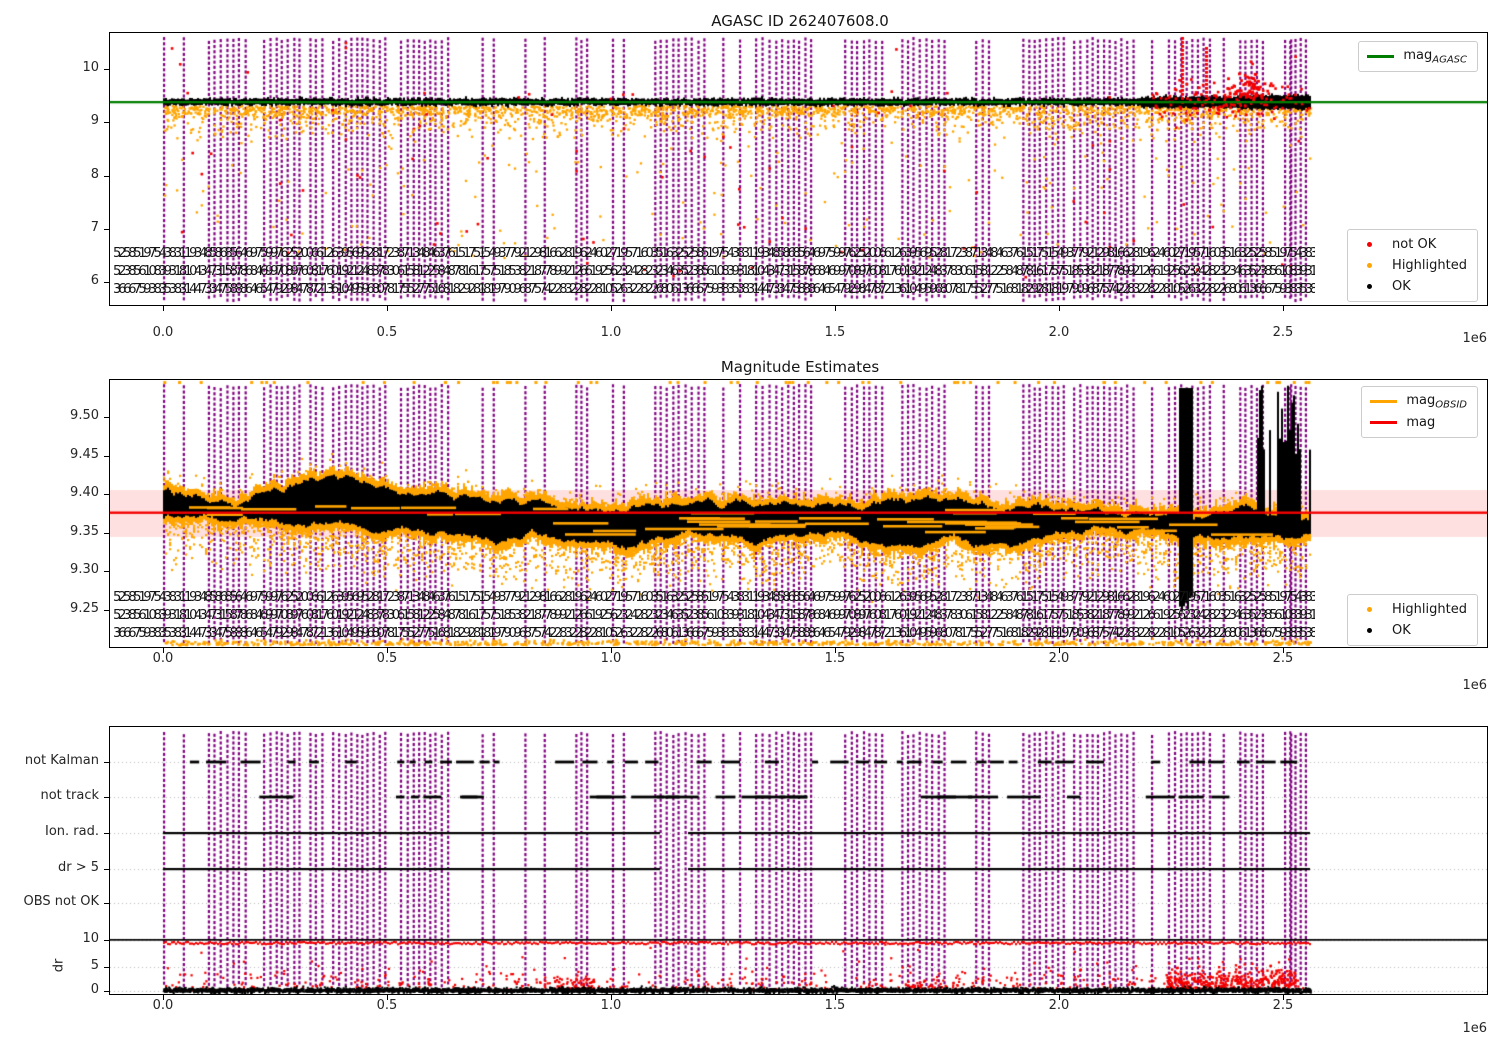 The height and width of the screenshot is (1050, 1500). Describe the element at coordinates (1384, 401) in the screenshot. I see `orange-line-swatch` at that location.